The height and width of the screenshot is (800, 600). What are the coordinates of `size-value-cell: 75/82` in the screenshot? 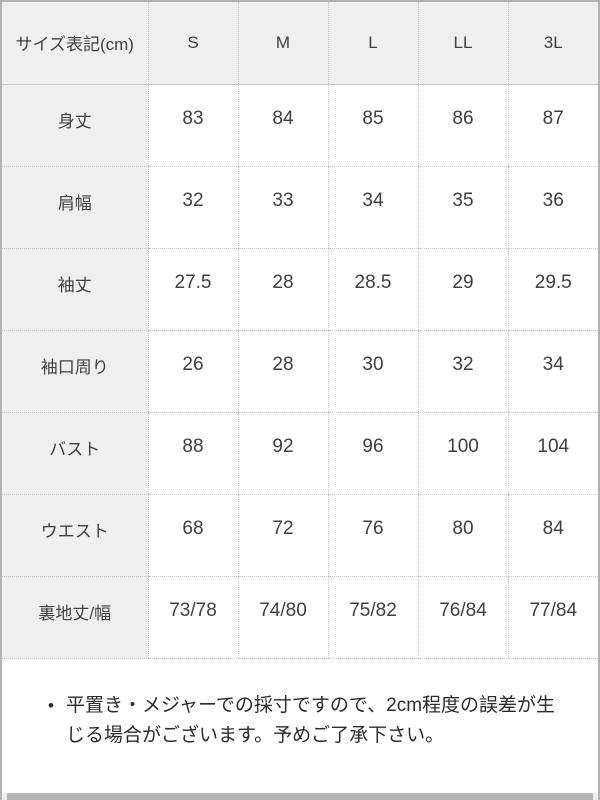 It's located at (372, 617).